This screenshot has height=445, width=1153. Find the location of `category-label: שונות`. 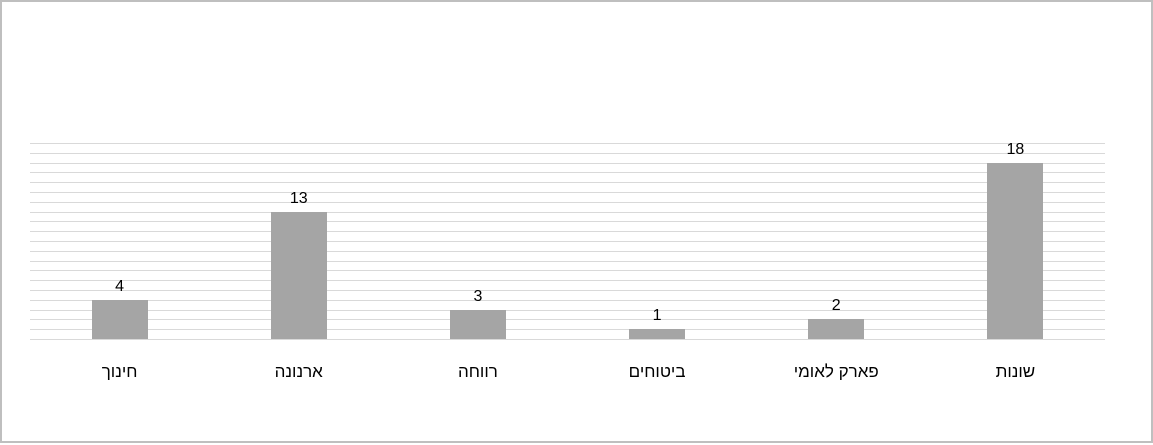

category-label: שונות is located at coordinates (1016, 371).